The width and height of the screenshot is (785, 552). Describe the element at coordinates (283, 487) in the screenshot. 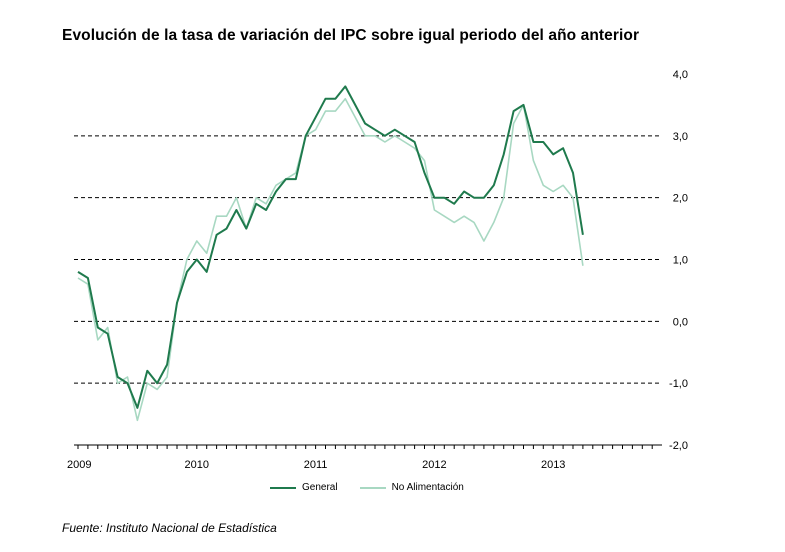

I see `legend-swatch-general` at that location.